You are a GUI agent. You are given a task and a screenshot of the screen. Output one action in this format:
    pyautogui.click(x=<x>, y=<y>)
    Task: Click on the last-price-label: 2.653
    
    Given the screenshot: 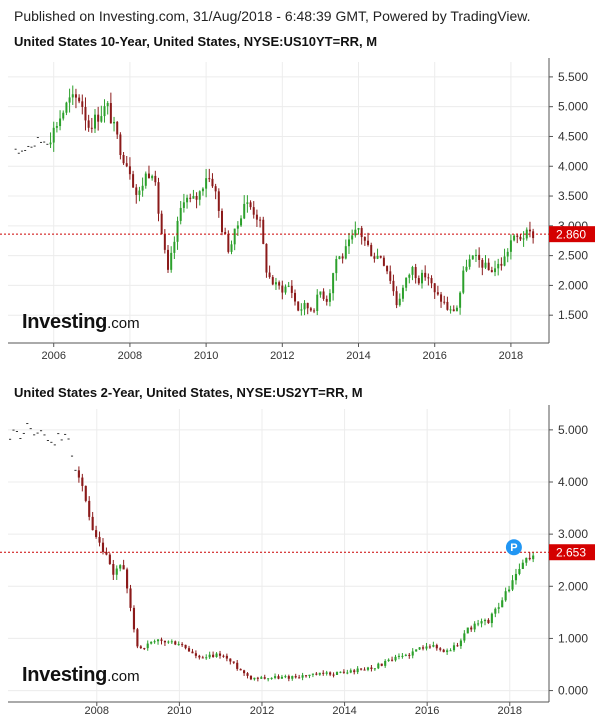 What is the action you would take?
    pyautogui.click(x=571, y=553)
    